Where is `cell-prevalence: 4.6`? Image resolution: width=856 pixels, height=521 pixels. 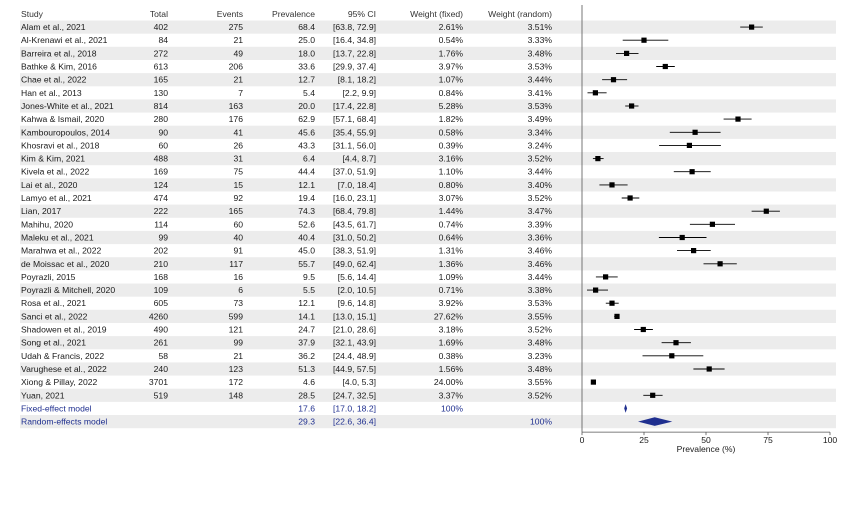 cell-prevalence: 4.6 is located at coordinates (309, 382).